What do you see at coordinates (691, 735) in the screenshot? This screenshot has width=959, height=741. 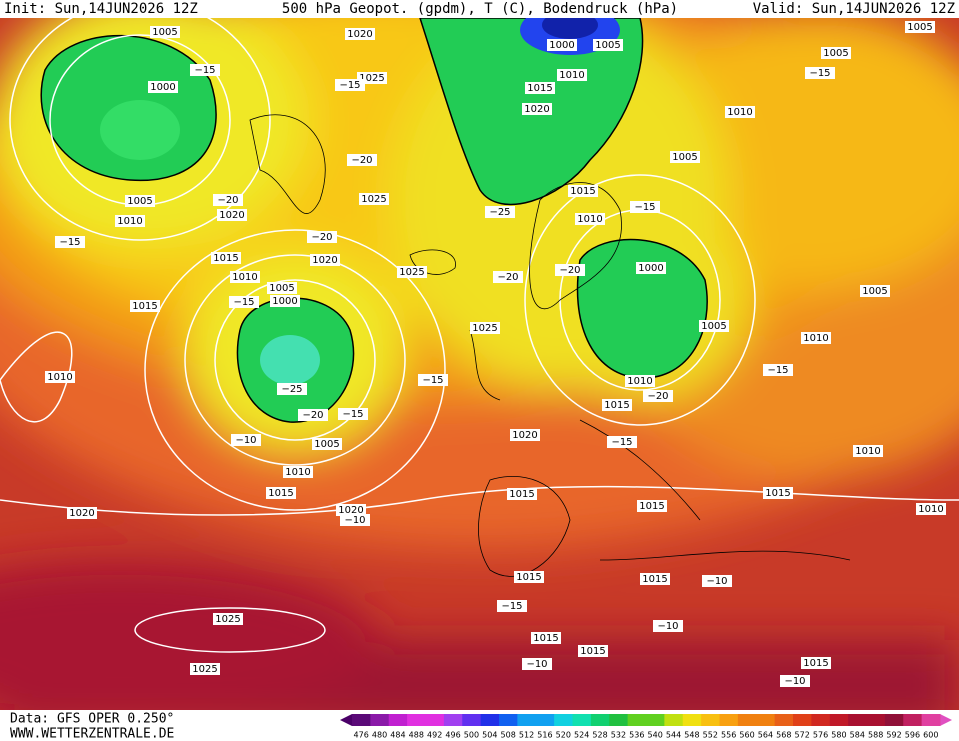 I see `colorbar-label: 548` at bounding box center [691, 735].